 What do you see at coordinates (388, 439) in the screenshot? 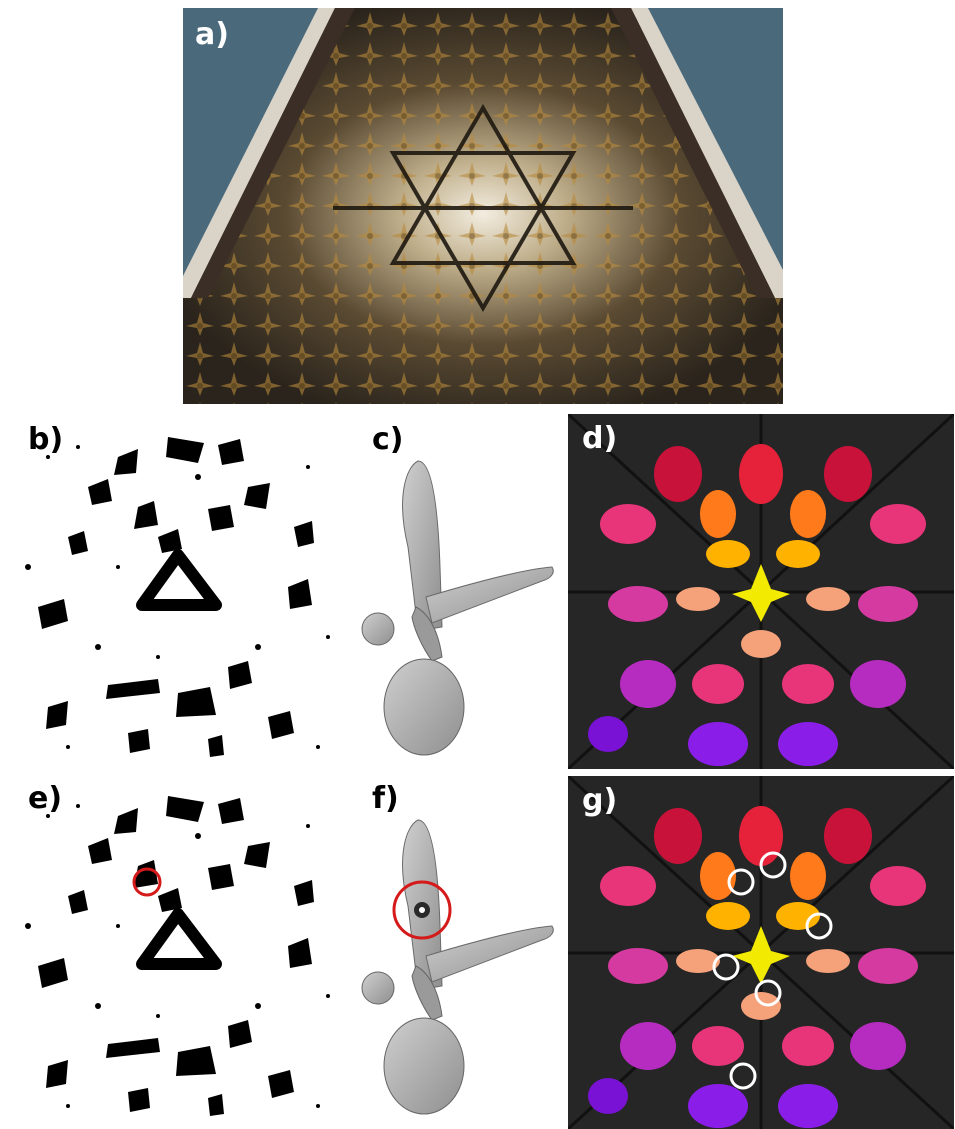
I see `panel-label-c: c)` at bounding box center [388, 439].